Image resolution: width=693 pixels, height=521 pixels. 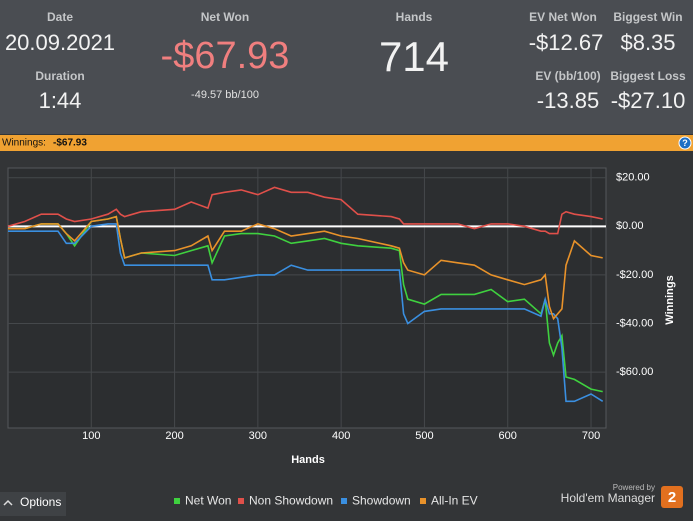 I want to click on options-arrow, so click(x=8, y=502).